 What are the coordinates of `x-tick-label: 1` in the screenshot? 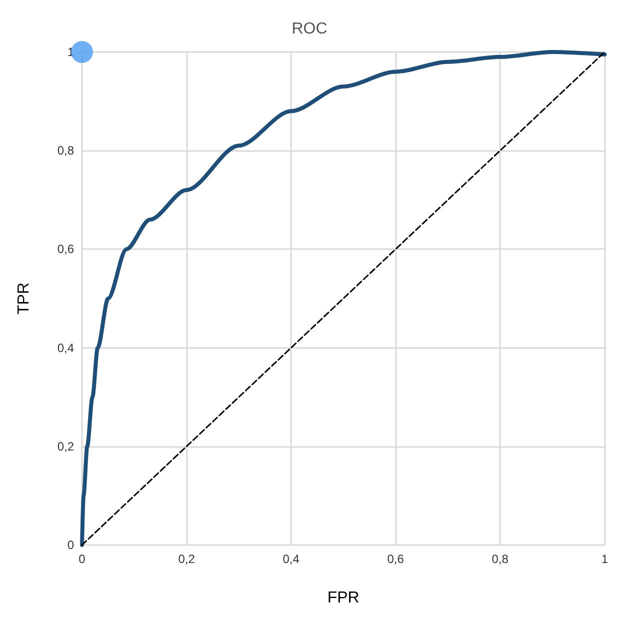 It's located at (604, 559).